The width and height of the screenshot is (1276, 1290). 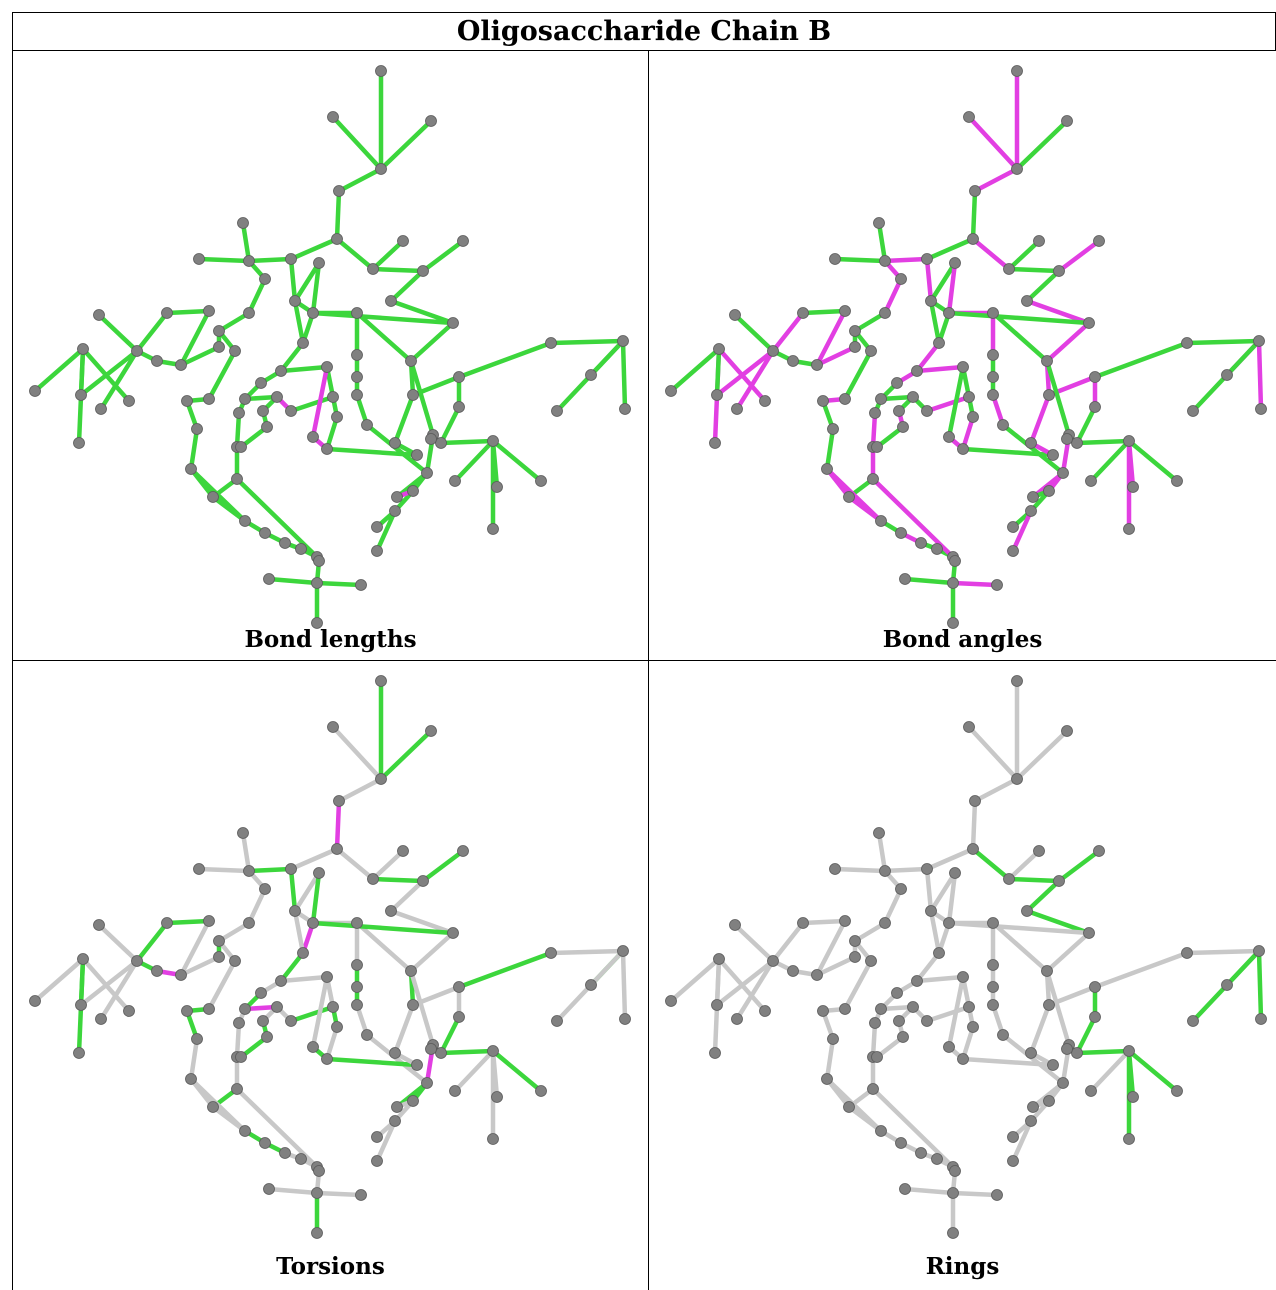 I want to click on left-border, so click(x=12, y=651).